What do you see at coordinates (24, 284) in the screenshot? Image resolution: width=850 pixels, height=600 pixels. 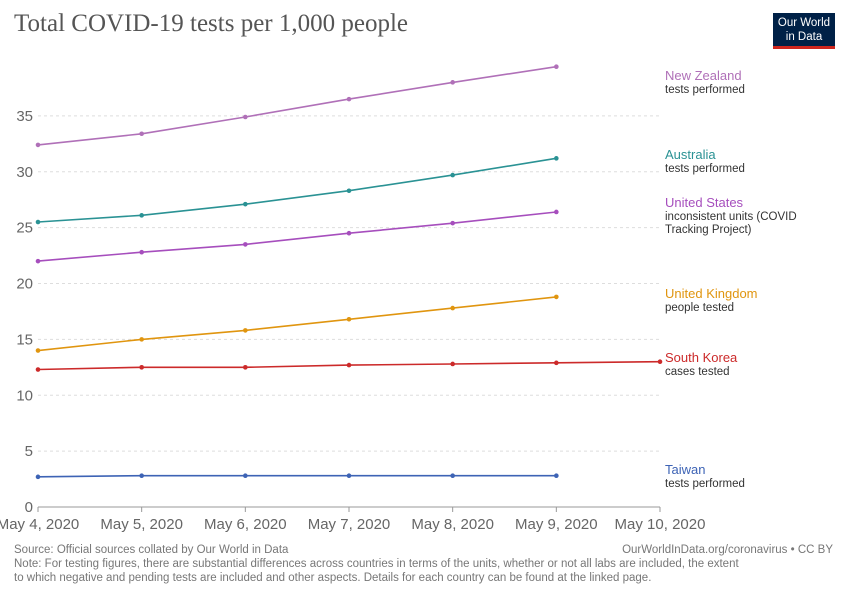 I see `y-tick-label: 20` at bounding box center [24, 284].